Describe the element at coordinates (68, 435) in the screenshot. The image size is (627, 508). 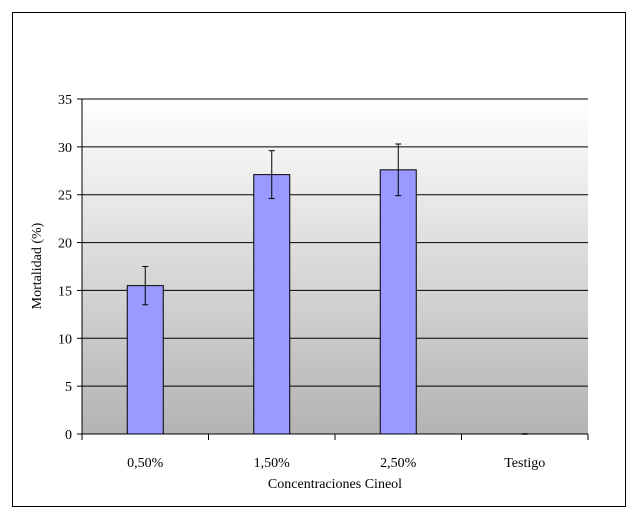
I see `y-tick-label: 0` at that location.